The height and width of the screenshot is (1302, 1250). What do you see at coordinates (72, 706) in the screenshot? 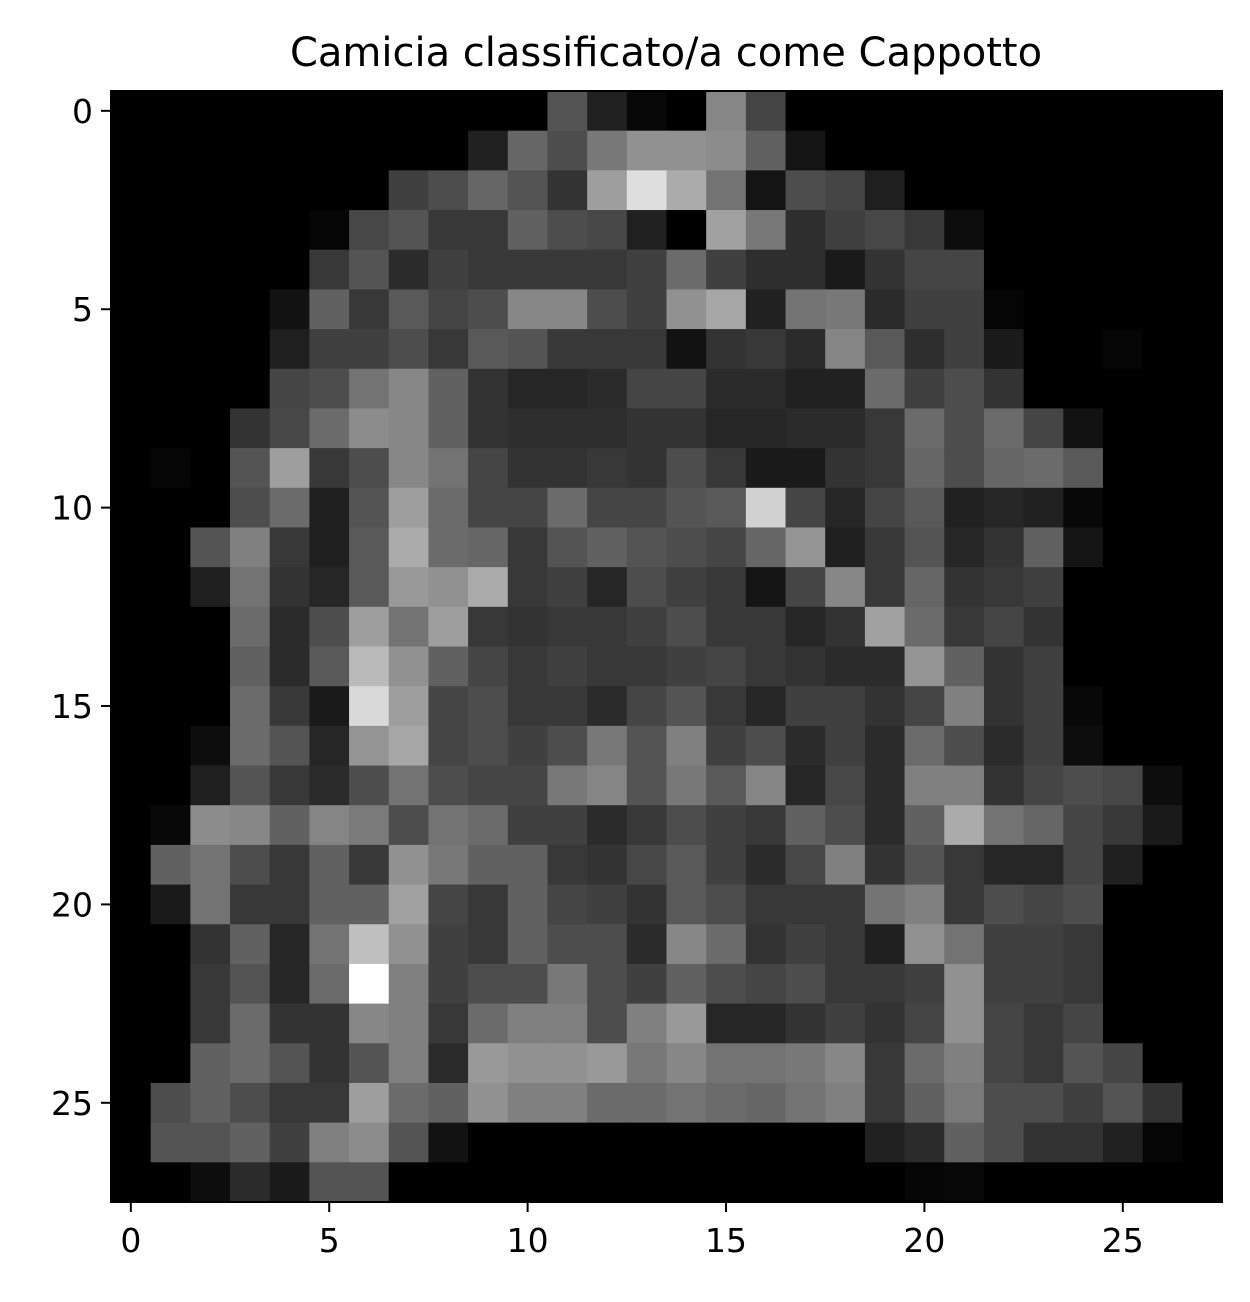
I see `y-tick-label: 15` at bounding box center [72, 706].